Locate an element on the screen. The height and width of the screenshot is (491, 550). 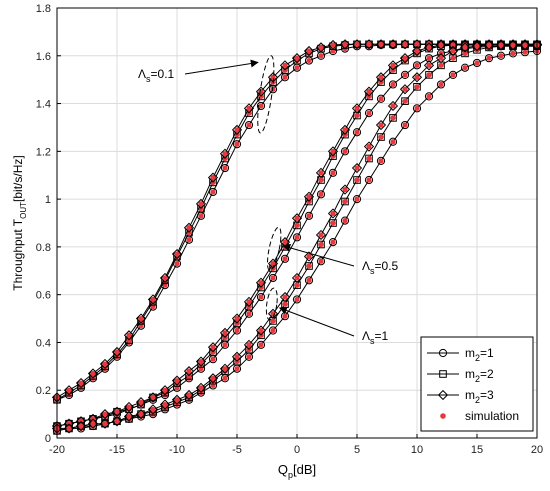
x-tick-label: -15 is located at coordinates (117, 450).